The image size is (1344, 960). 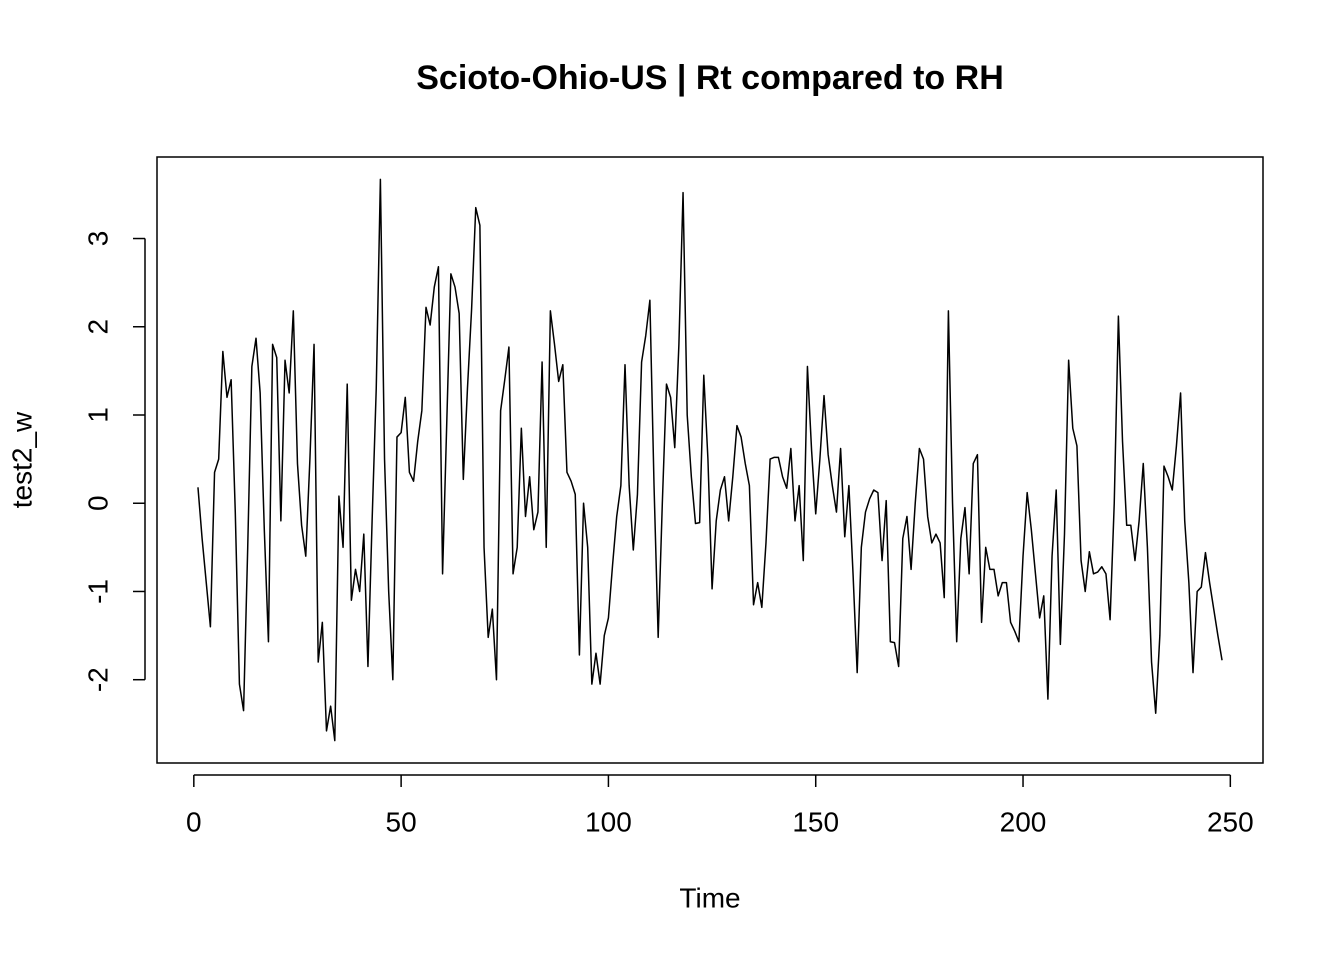 I want to click on y-tick-label: 2, so click(x=97, y=327).